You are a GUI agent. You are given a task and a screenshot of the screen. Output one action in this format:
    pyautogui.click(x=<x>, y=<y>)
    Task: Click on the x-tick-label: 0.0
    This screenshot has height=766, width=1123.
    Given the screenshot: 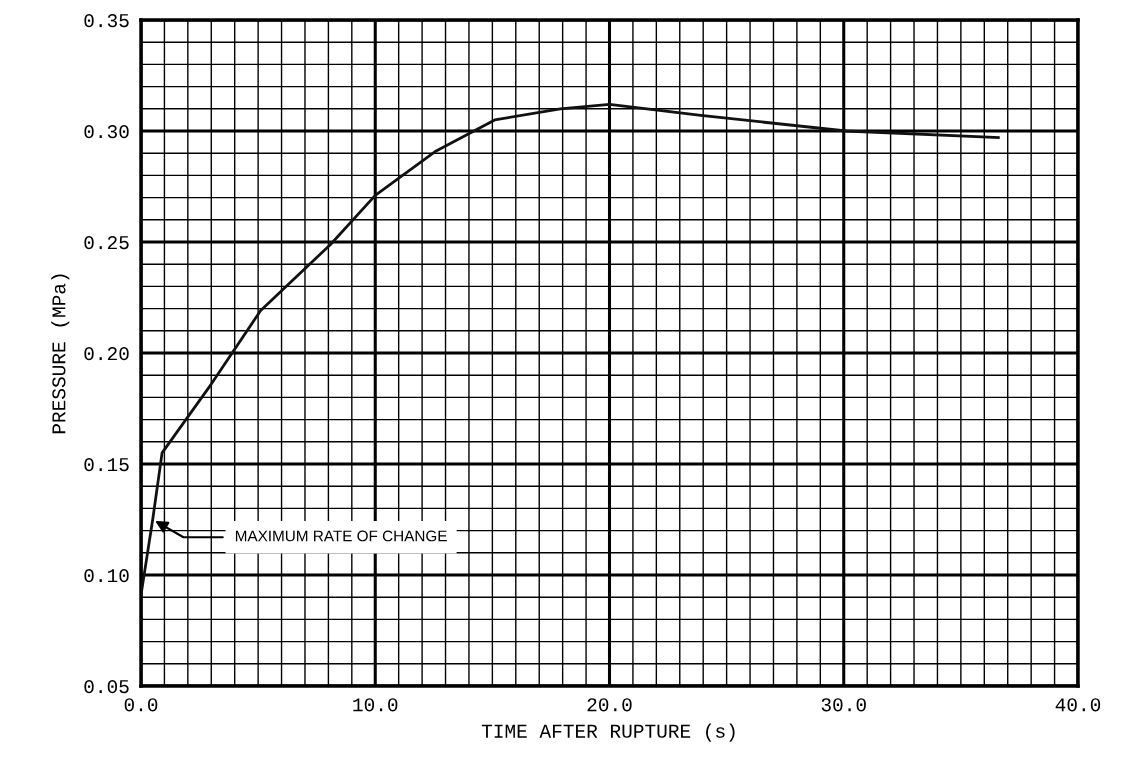 What is the action you would take?
    pyautogui.click(x=141, y=705)
    